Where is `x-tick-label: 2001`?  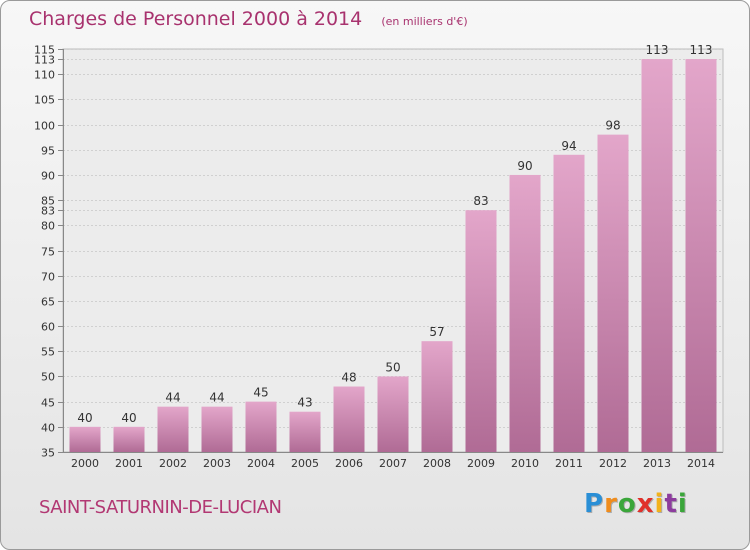 x-tick-label: 2001 is located at coordinates (129, 463).